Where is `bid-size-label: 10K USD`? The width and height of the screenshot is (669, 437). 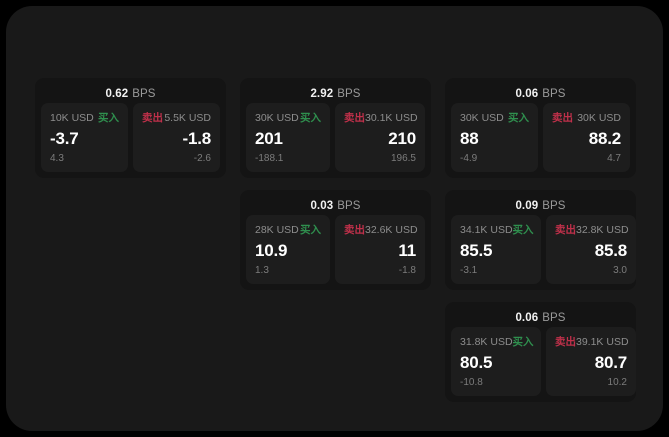
bid-size-label: 10K USD is located at coordinates (72, 117).